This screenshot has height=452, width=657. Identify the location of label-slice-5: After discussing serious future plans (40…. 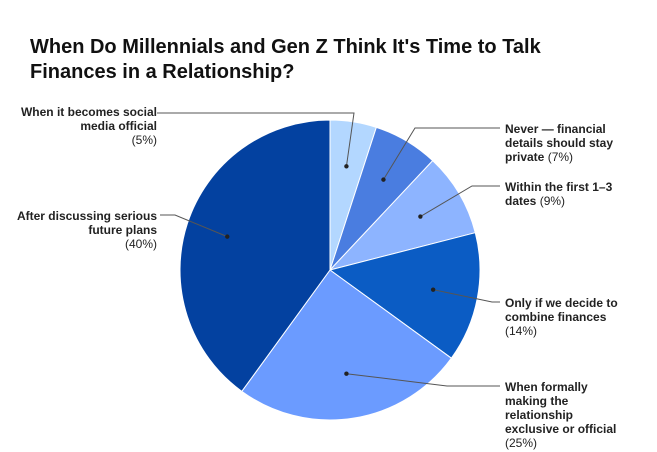
(86, 230).